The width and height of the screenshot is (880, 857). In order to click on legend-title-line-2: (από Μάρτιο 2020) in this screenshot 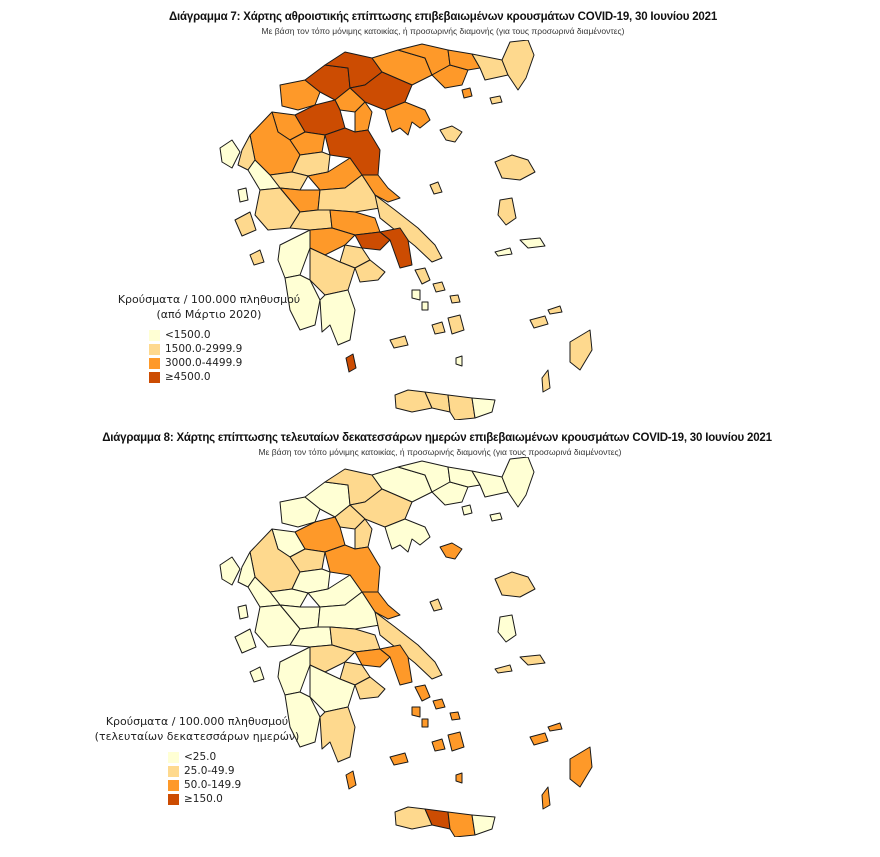, I will do `click(209, 314)`.